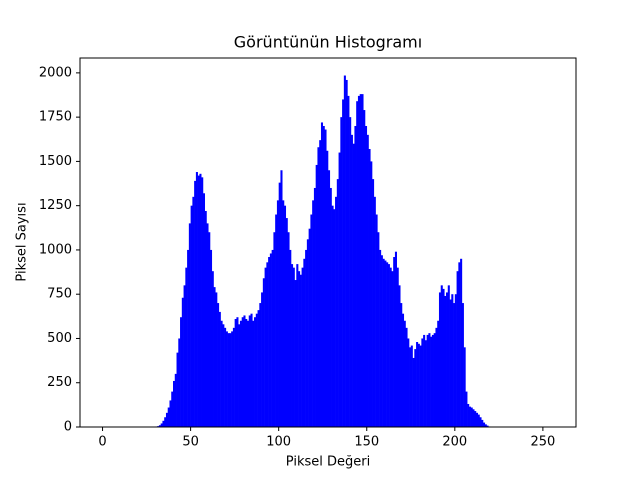  What do you see at coordinates (22, 241) in the screenshot?
I see `y-axis-label: Piksel Sayısı` at bounding box center [22, 241].